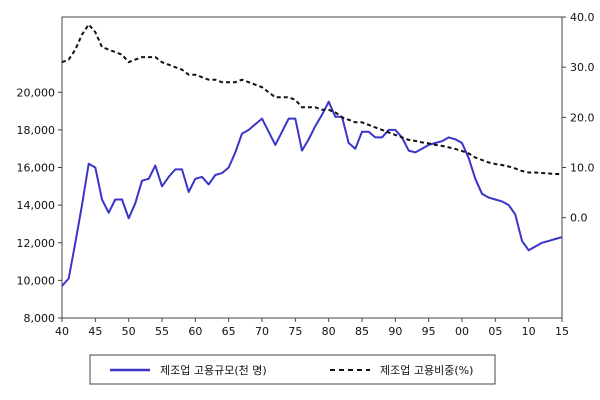  What do you see at coordinates (582, 17) in the screenshot?
I see `right-y-tick-label: 40.0` at bounding box center [582, 17].